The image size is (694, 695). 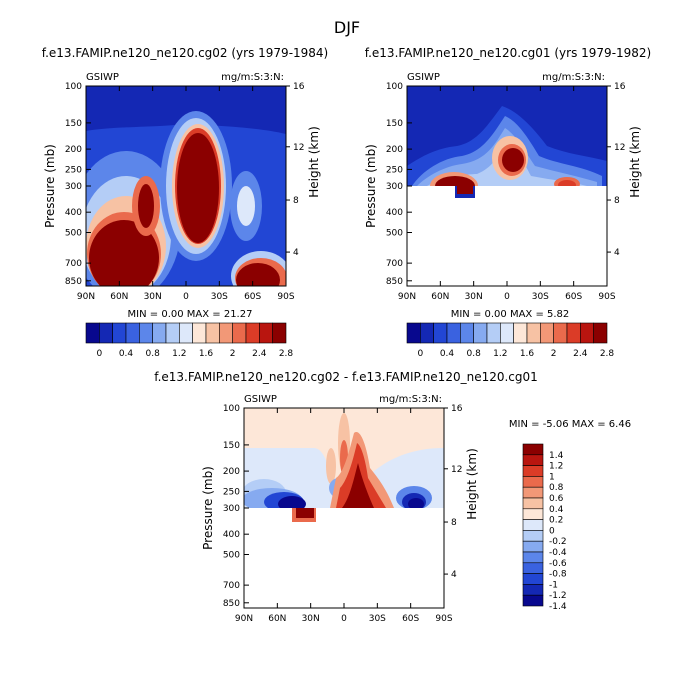 I want to click on colorbar-label: 0.6, so click(x=556, y=499).